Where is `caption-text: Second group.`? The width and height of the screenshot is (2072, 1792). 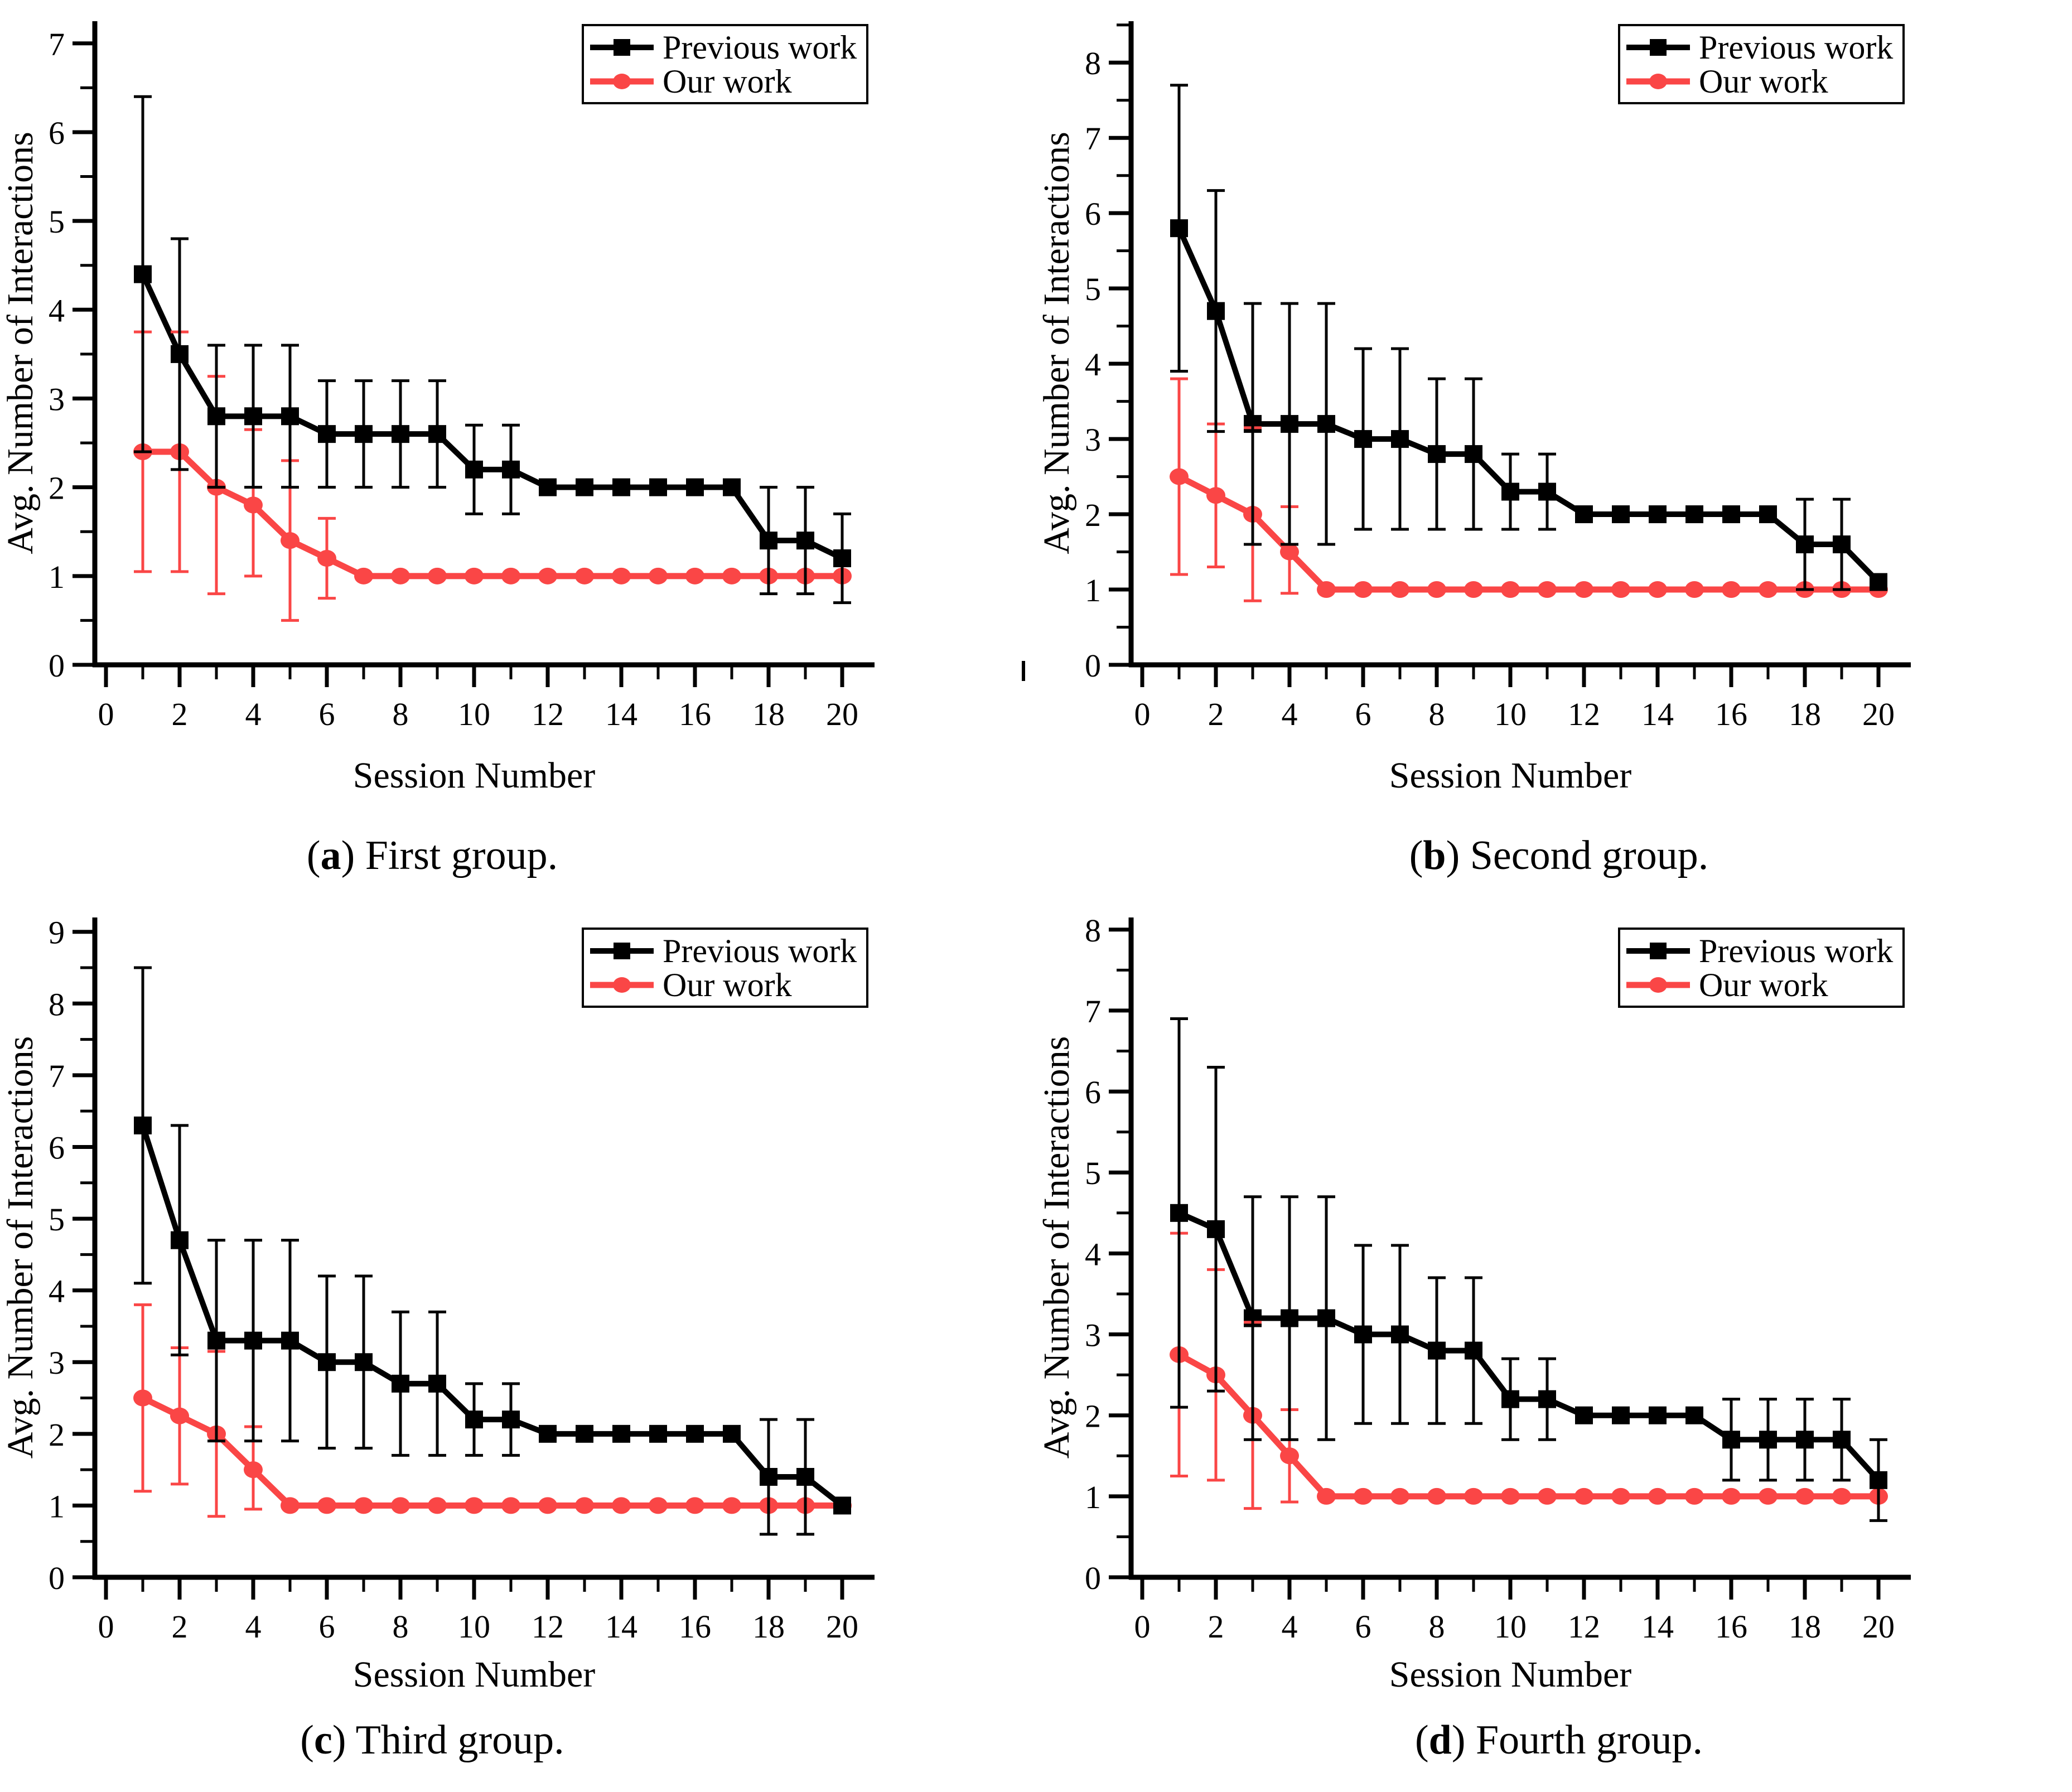 caption-text: Second group. is located at coordinates (1584, 856).